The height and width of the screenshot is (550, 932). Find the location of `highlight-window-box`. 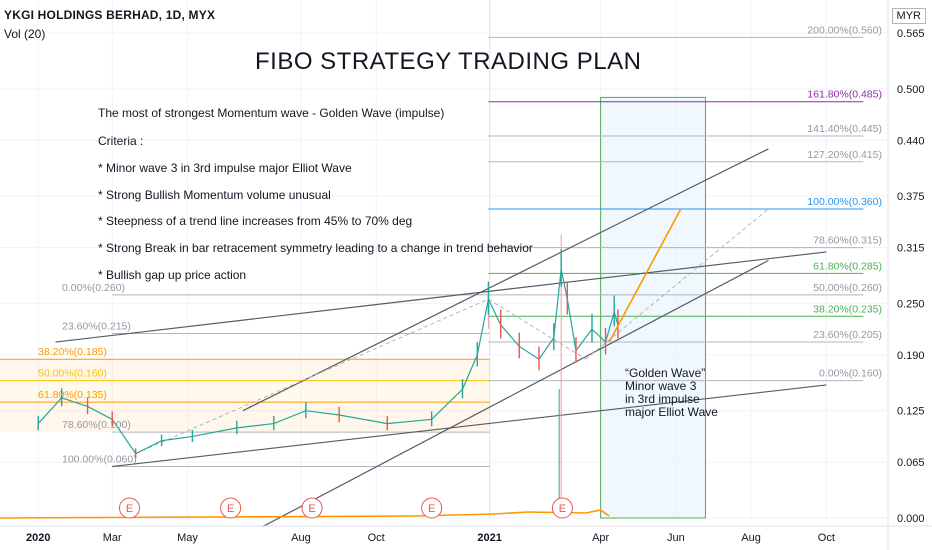

highlight-window-box is located at coordinates (653, 307).